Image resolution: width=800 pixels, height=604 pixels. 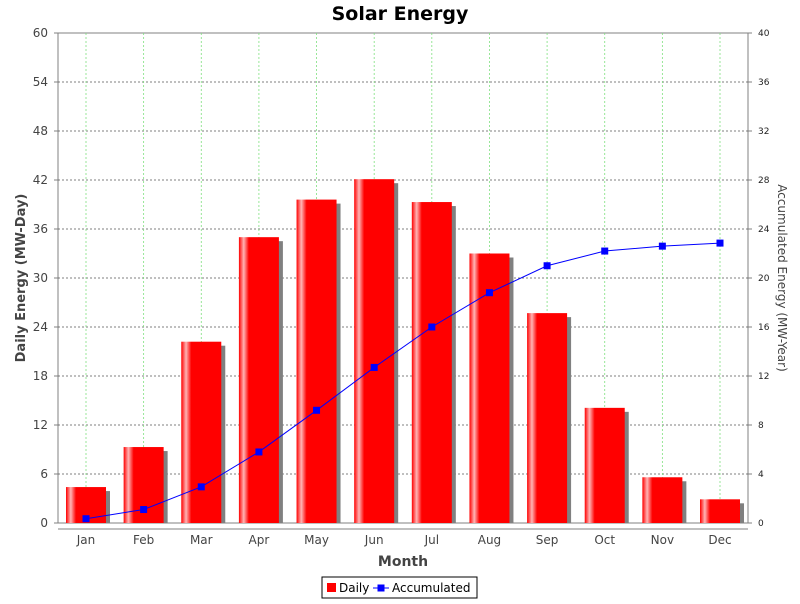 I want to click on legend: Daily Accumulated, so click(x=399, y=587).